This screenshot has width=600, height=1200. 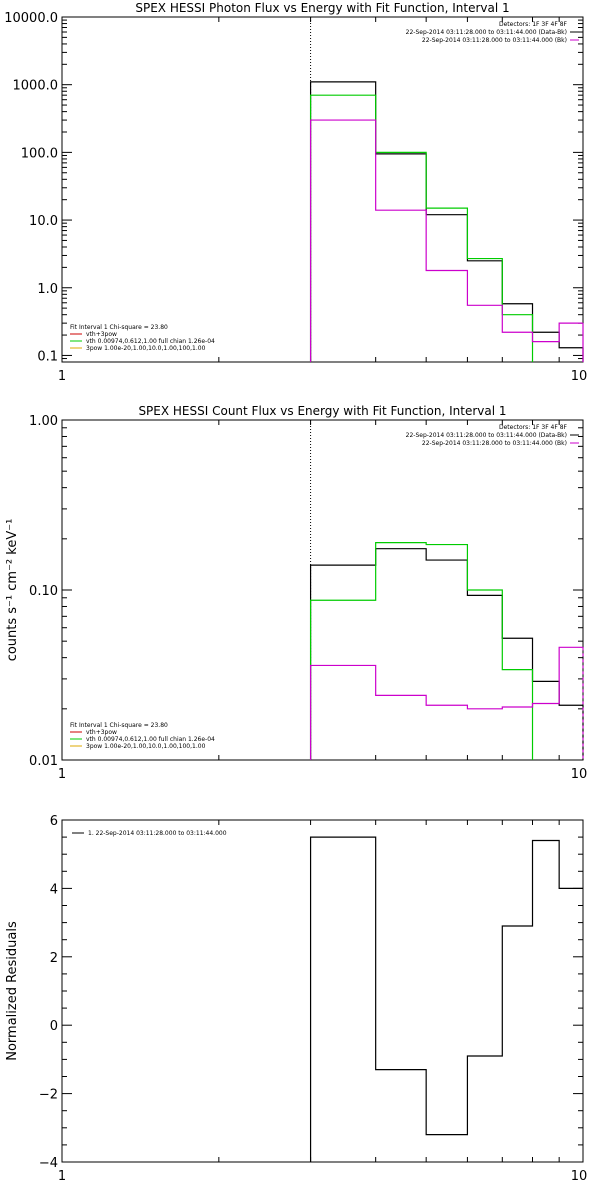 I want to click on y-axis-label: counts s⁻¹ cm⁻² keV⁻¹, so click(x=12, y=590).